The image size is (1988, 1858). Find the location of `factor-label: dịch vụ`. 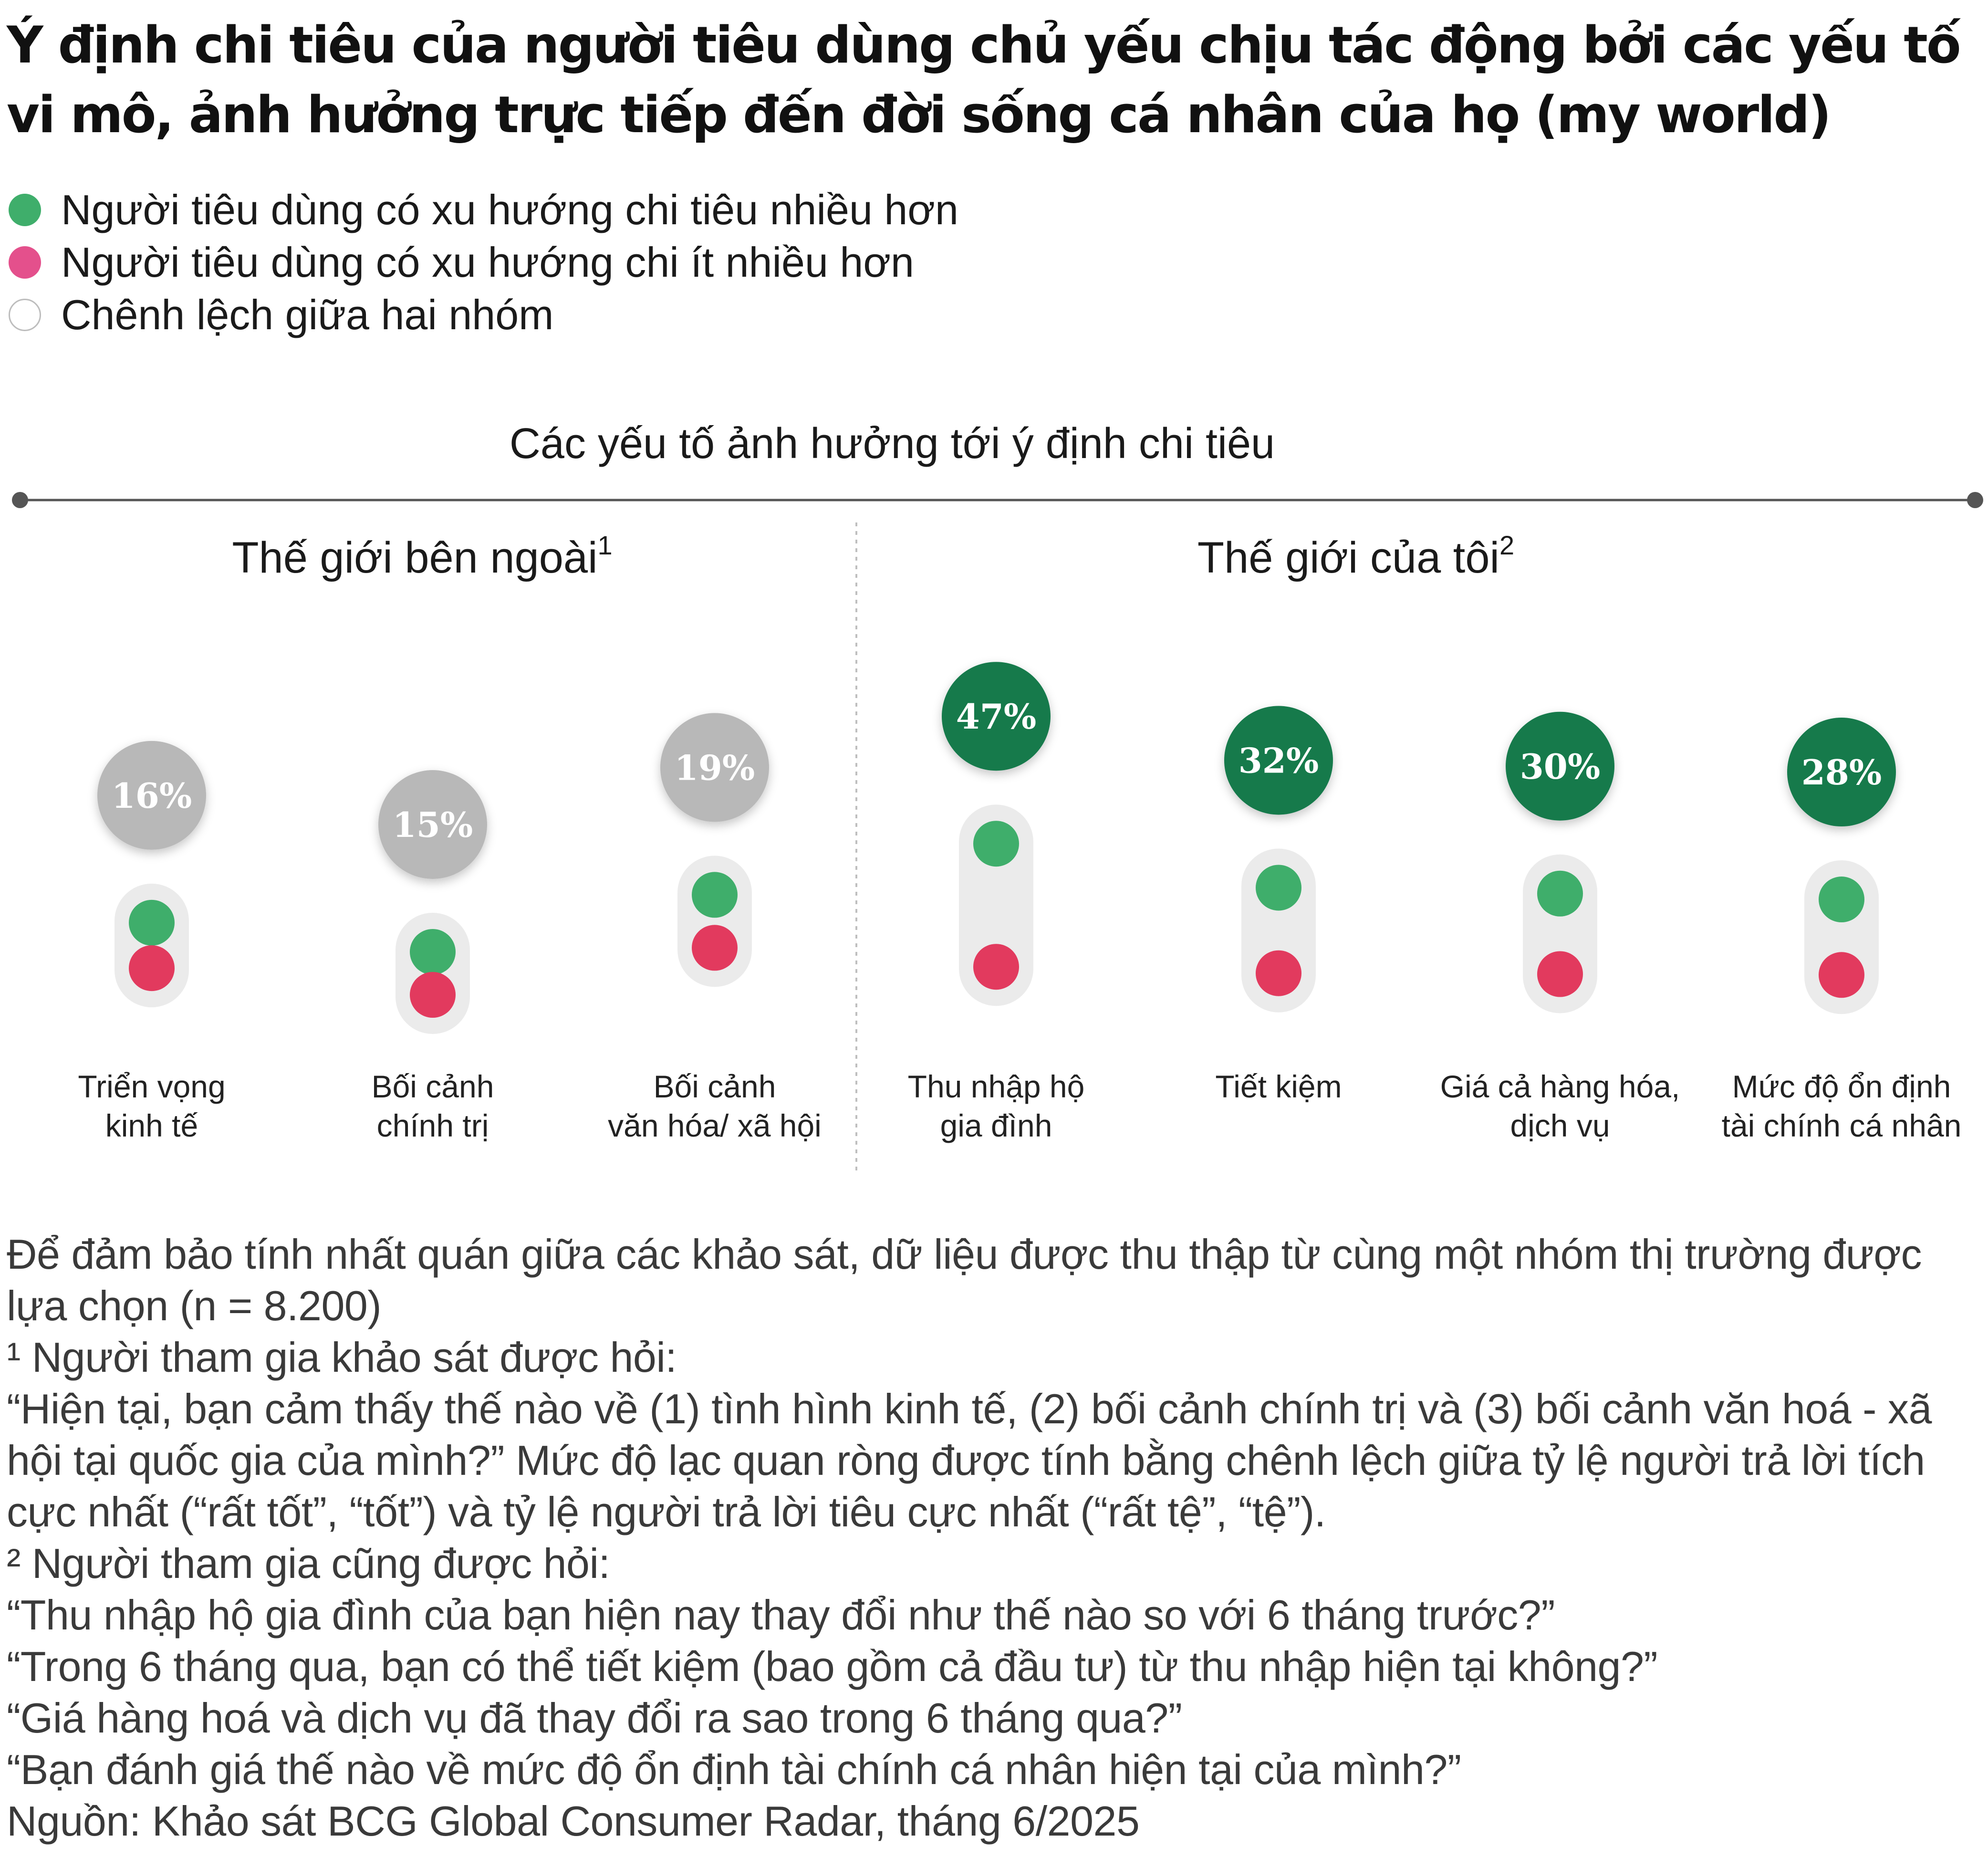

factor-label: dịch vụ is located at coordinates (1560, 1125).